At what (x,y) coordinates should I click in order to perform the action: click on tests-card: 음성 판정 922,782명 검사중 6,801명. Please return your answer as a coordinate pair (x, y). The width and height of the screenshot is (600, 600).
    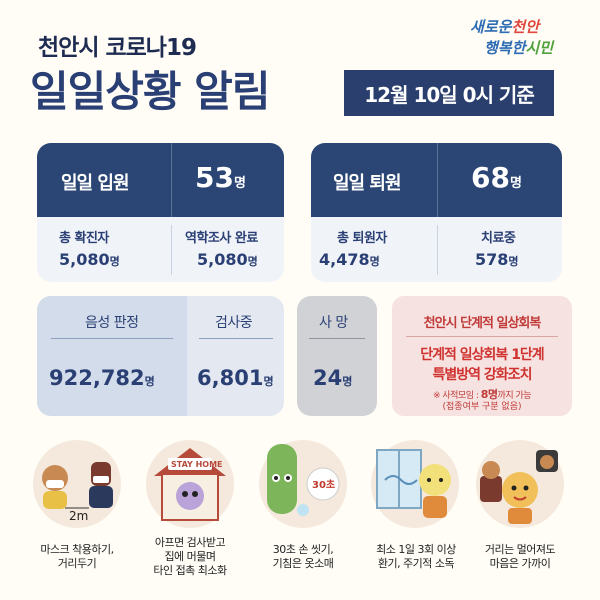
    Looking at the image, I should click on (160, 356).